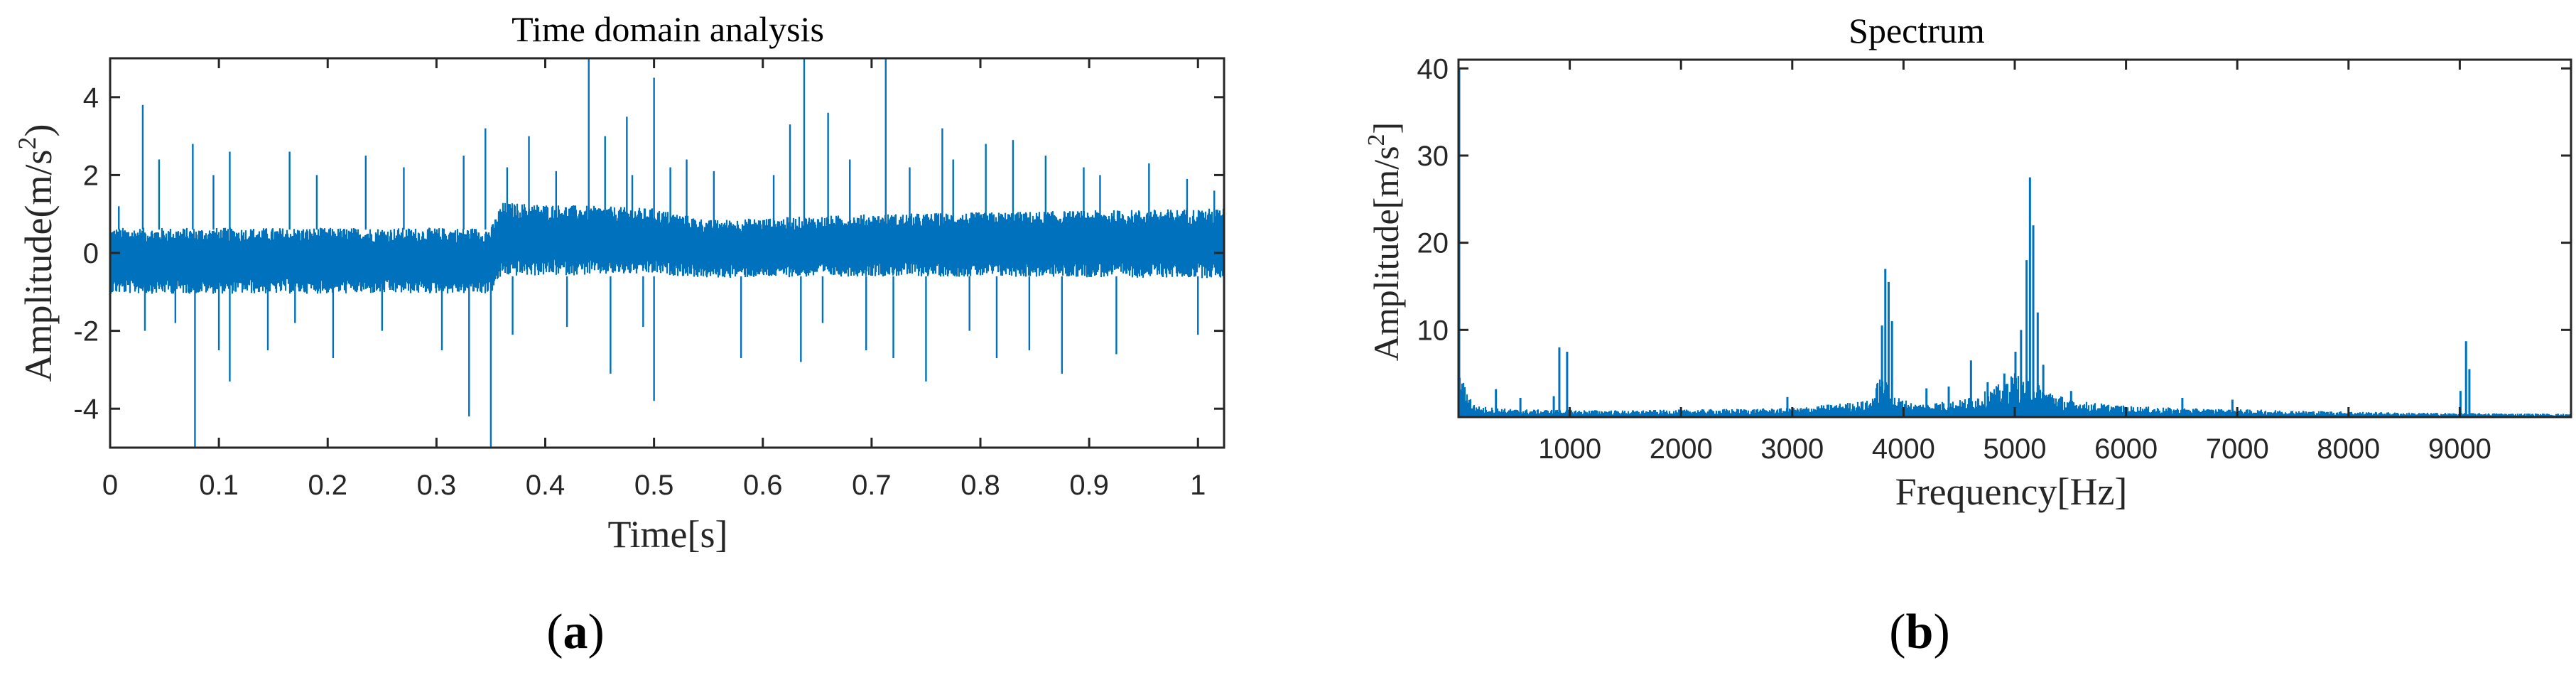  What do you see at coordinates (91, 175) in the screenshot?
I see `y-tick-label: 2` at bounding box center [91, 175].